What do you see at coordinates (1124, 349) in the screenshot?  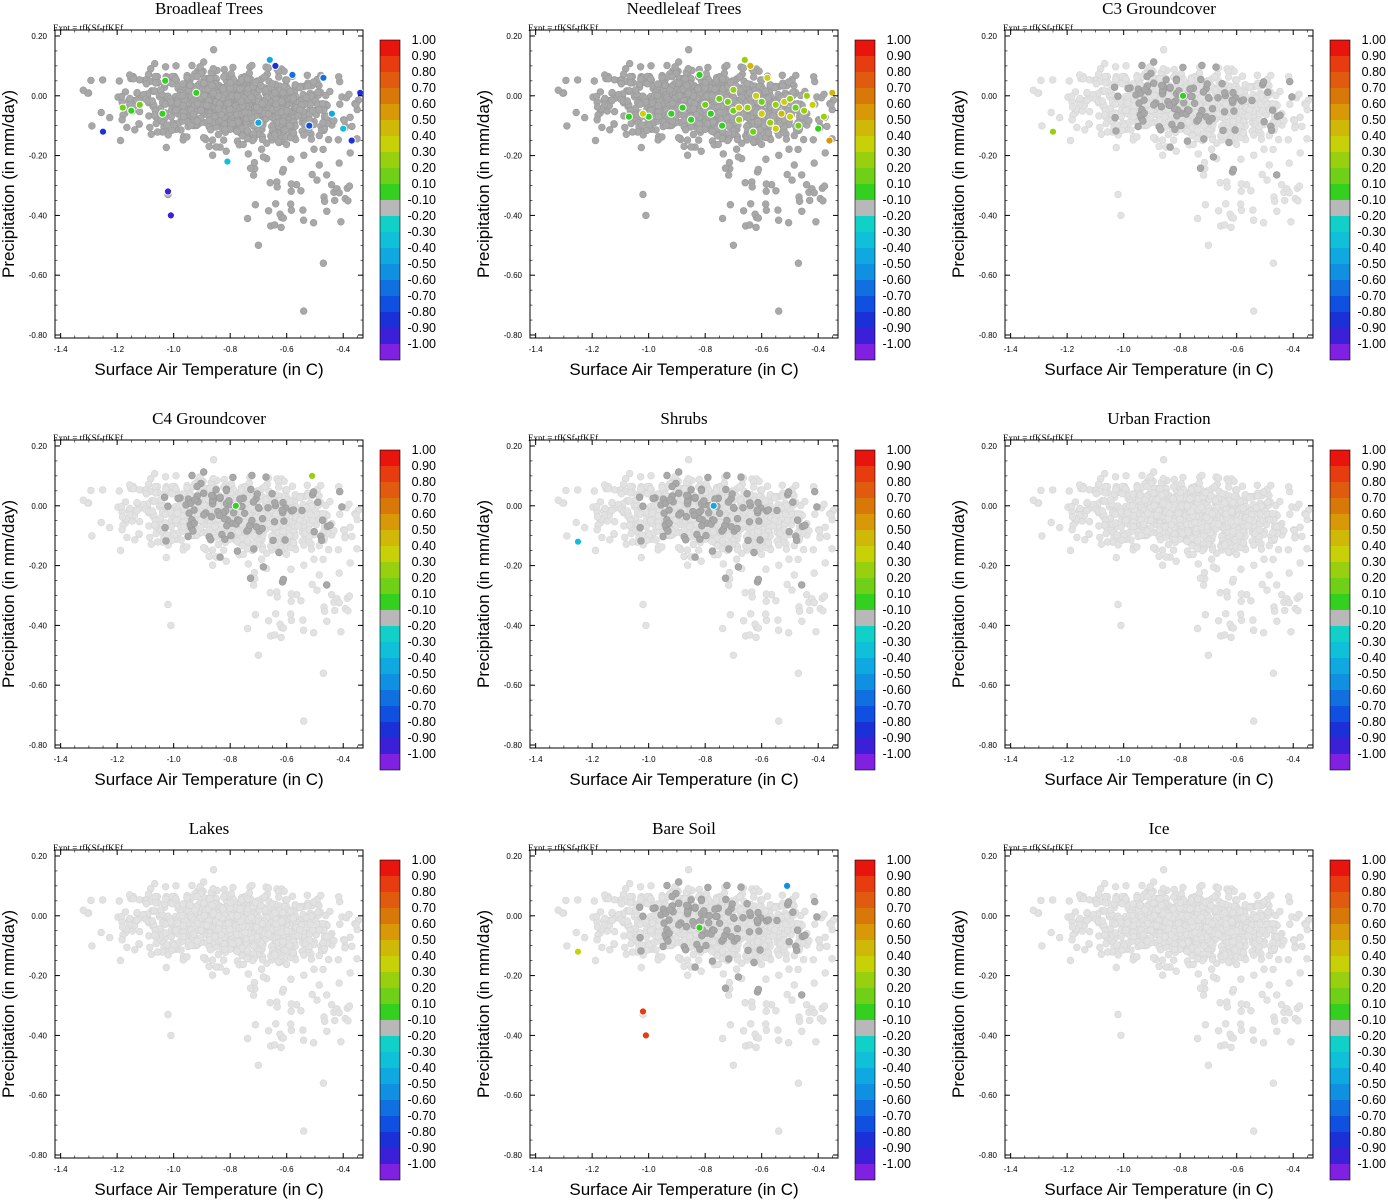 I see `x-tick-label: -1.0` at bounding box center [1124, 349].